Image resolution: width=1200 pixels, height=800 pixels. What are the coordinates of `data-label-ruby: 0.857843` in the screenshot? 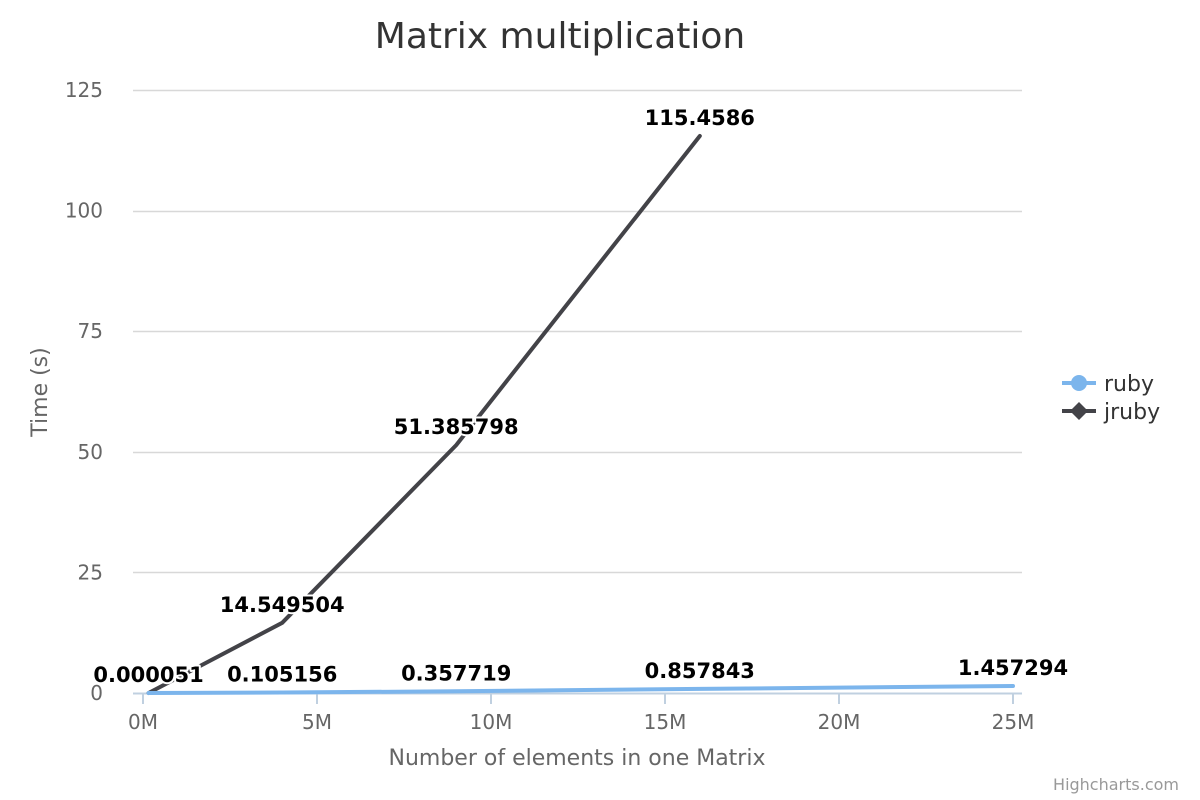 It's located at (700, 671).